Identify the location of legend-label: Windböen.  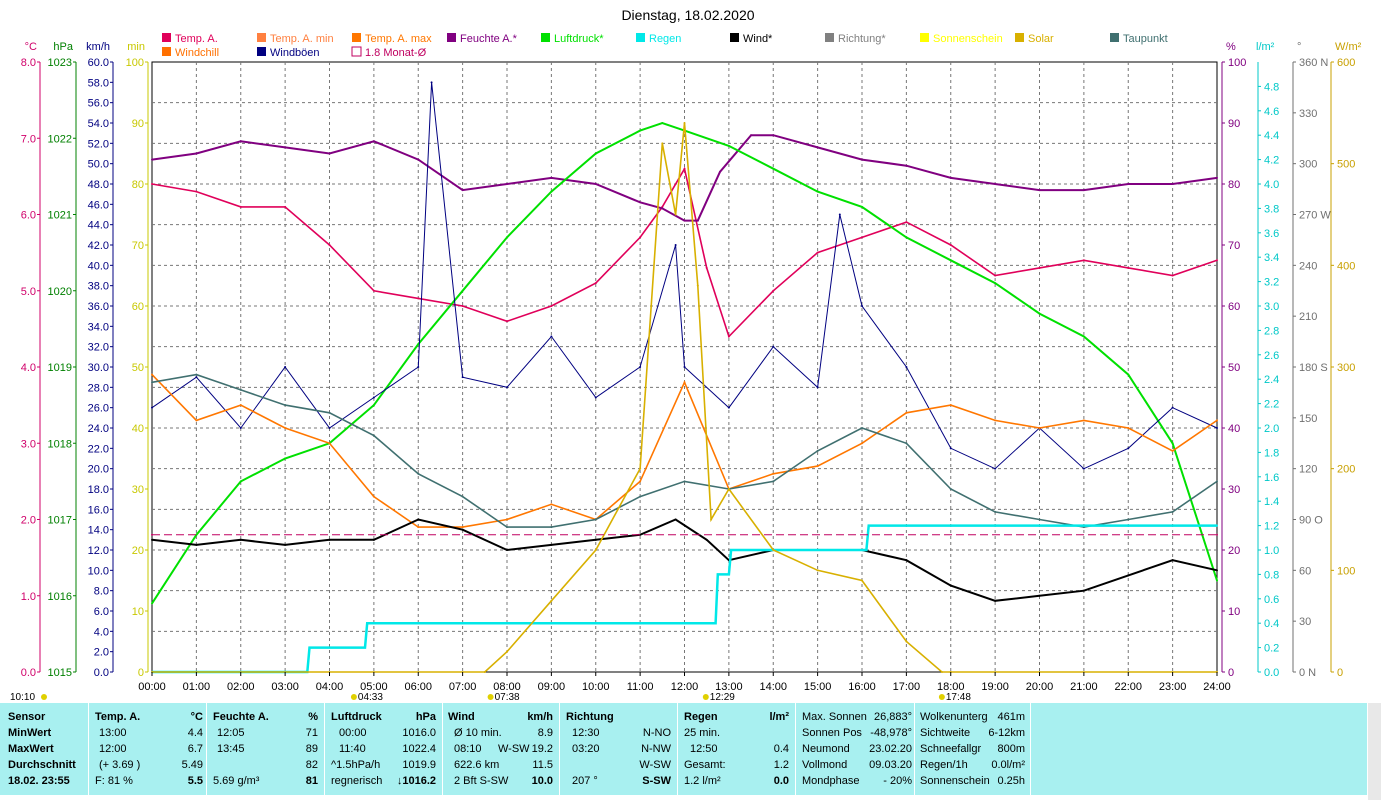
(295, 53).